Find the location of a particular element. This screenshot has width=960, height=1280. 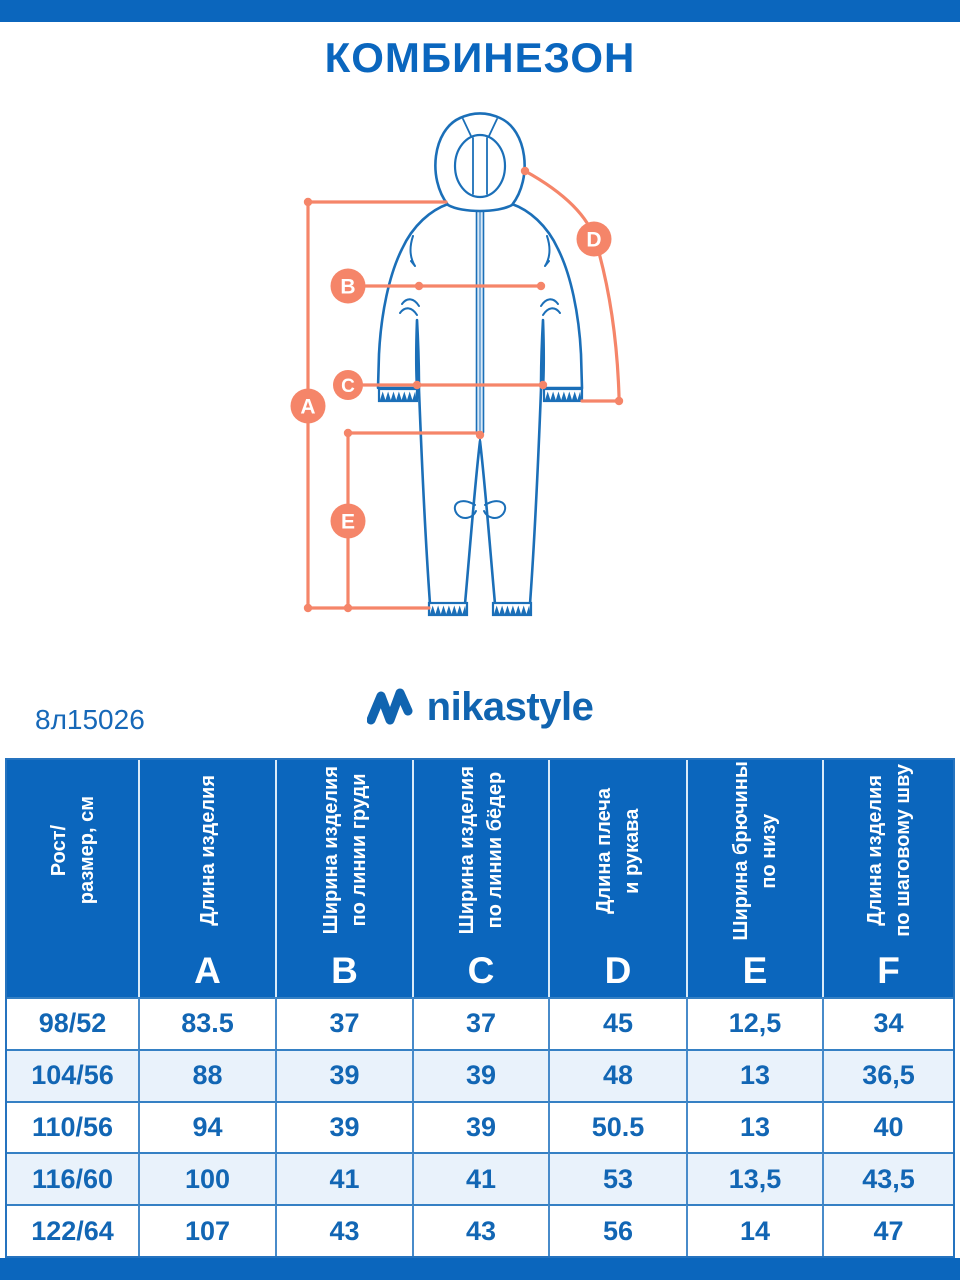

article-number: 8л15026 is located at coordinates (90, 719).